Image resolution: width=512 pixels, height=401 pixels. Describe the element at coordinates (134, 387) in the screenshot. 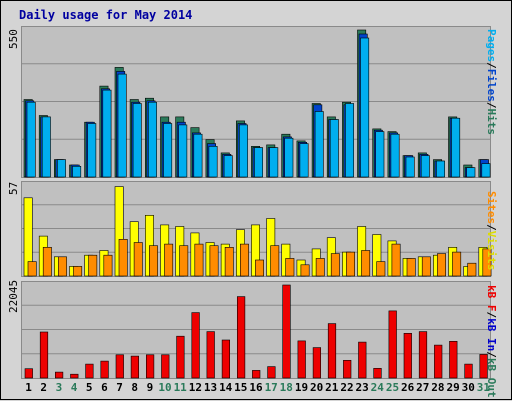

I see `x-tick-label: 8` at that location.